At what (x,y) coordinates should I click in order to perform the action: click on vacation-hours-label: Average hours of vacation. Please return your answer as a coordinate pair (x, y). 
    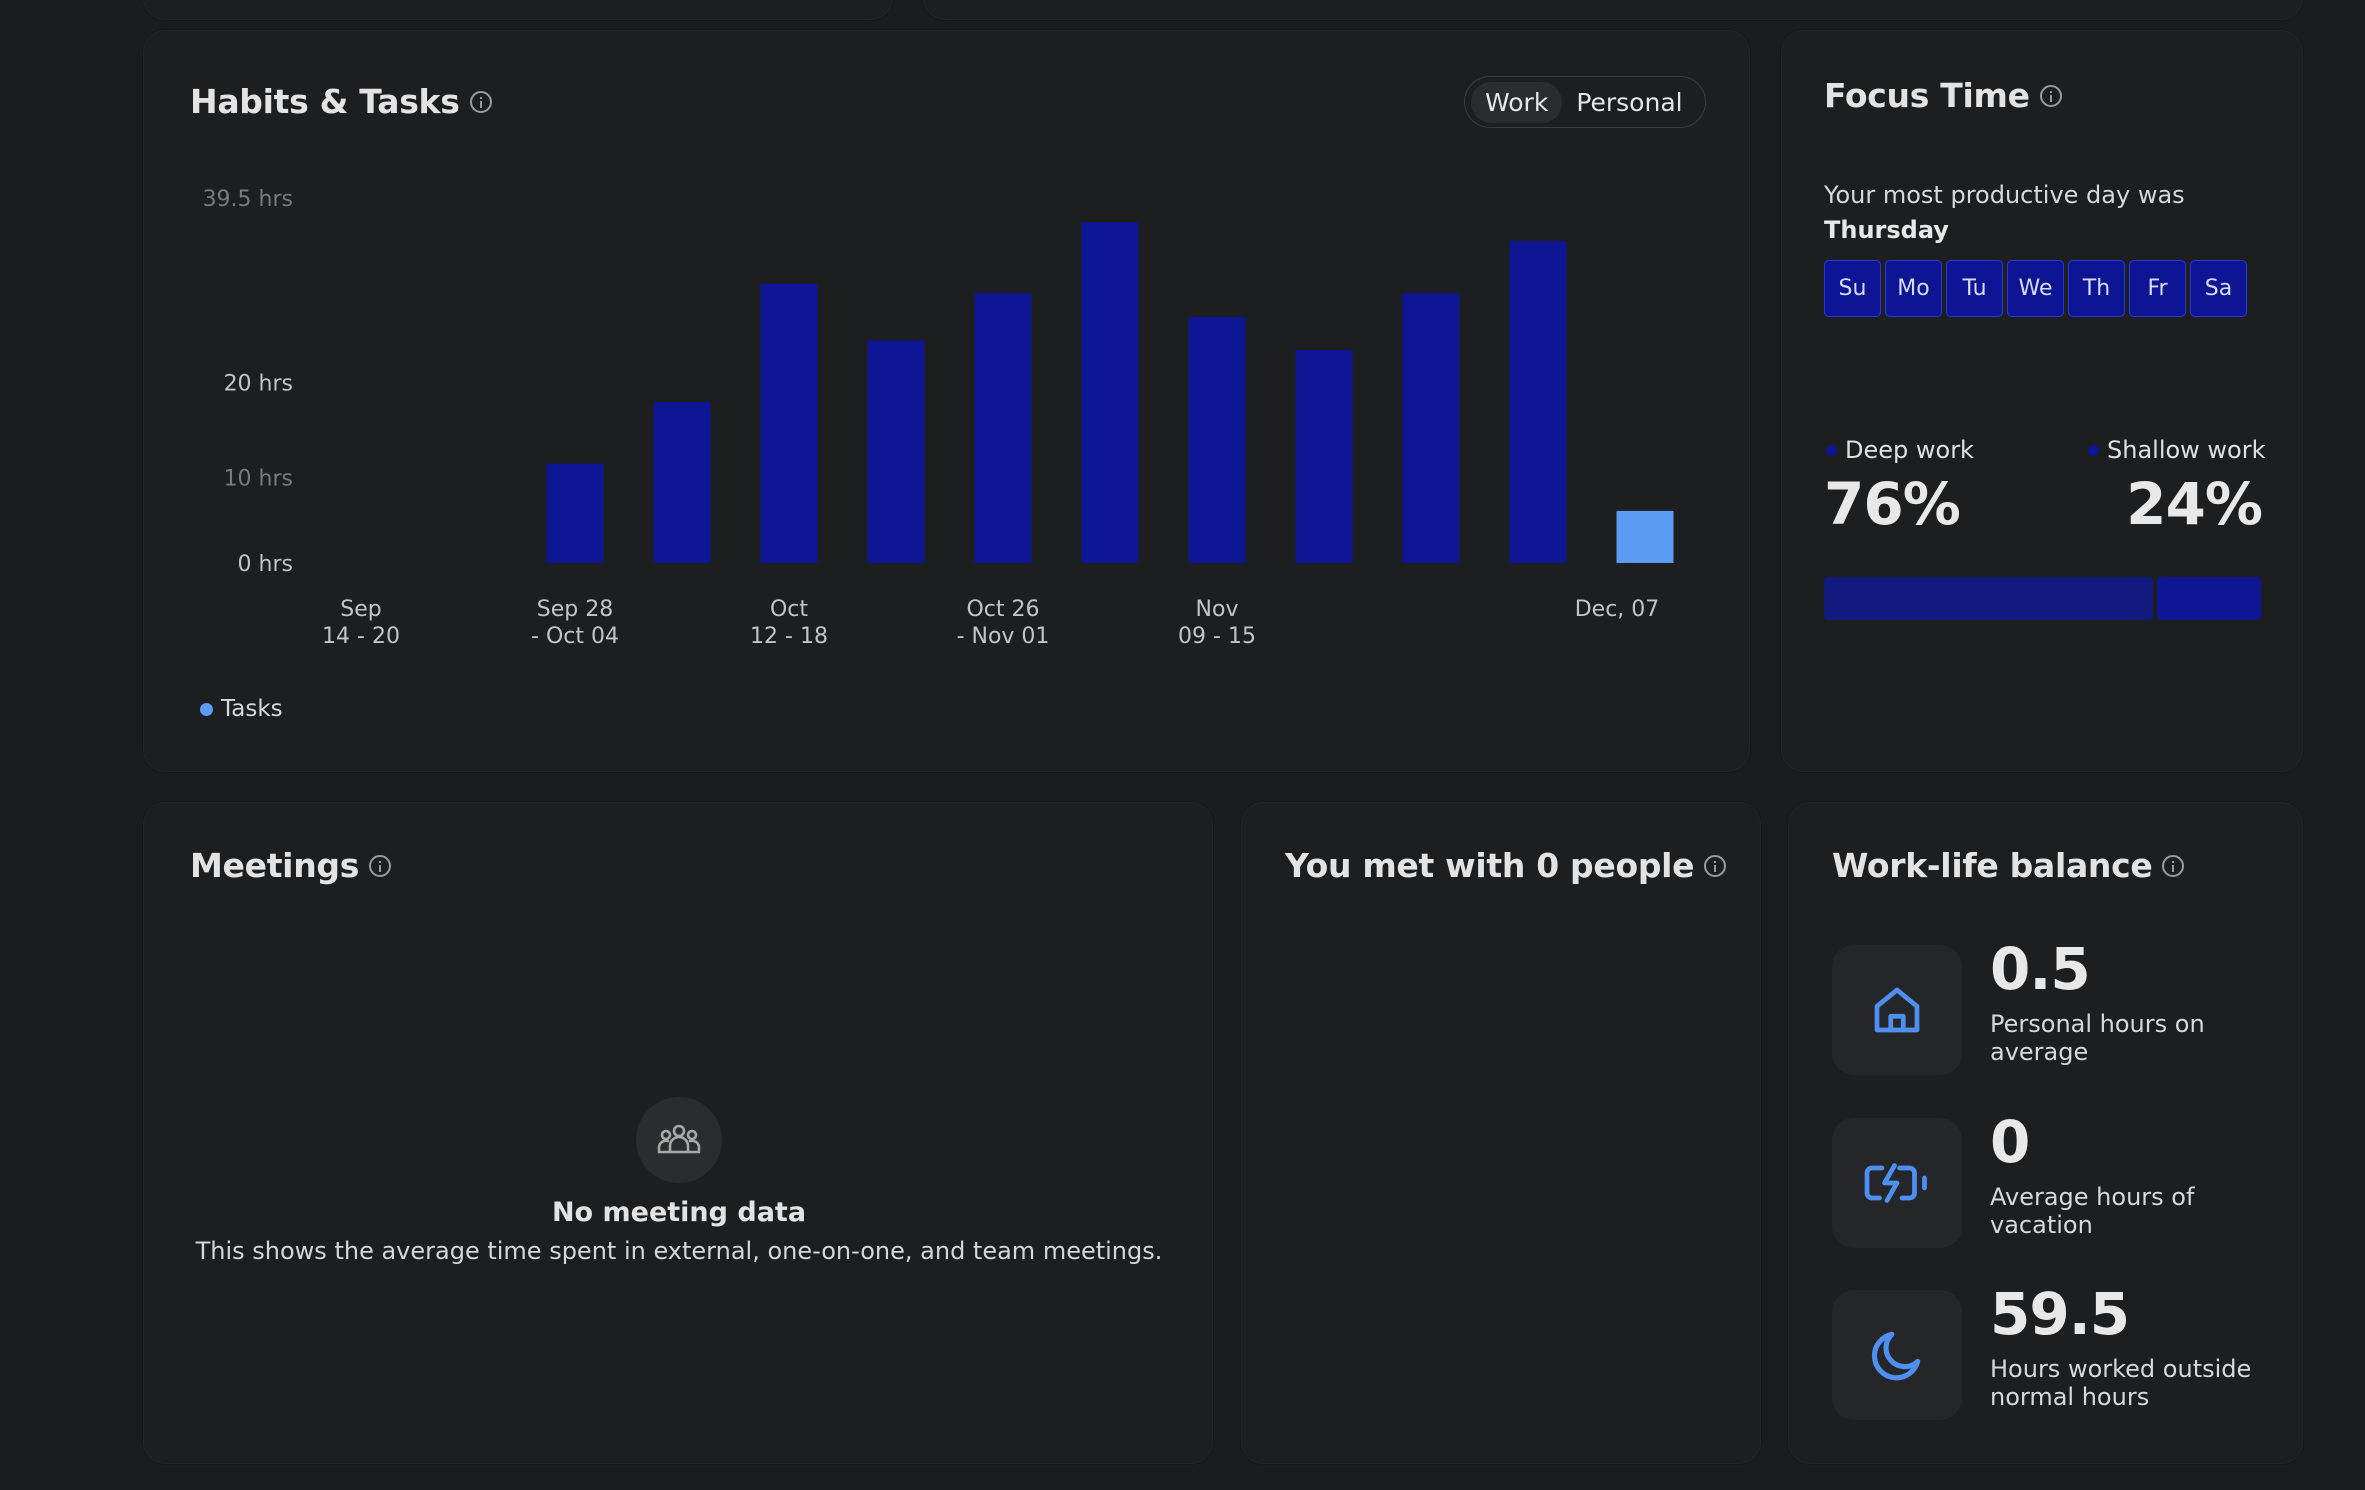
    Looking at the image, I should click on (2140, 1211).